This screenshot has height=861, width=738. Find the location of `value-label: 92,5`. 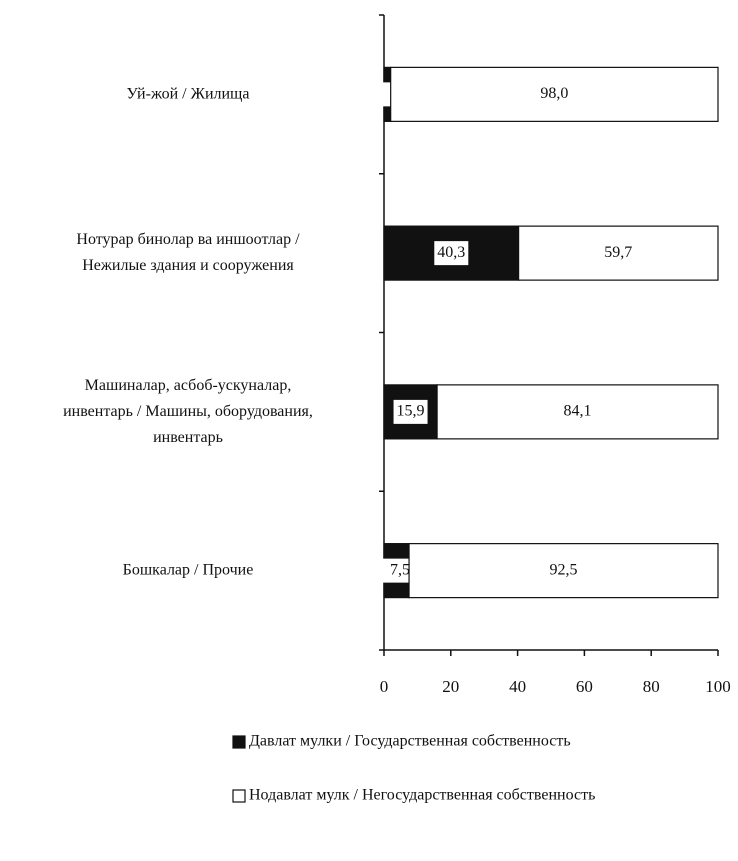

value-label: 92,5 is located at coordinates (564, 569).